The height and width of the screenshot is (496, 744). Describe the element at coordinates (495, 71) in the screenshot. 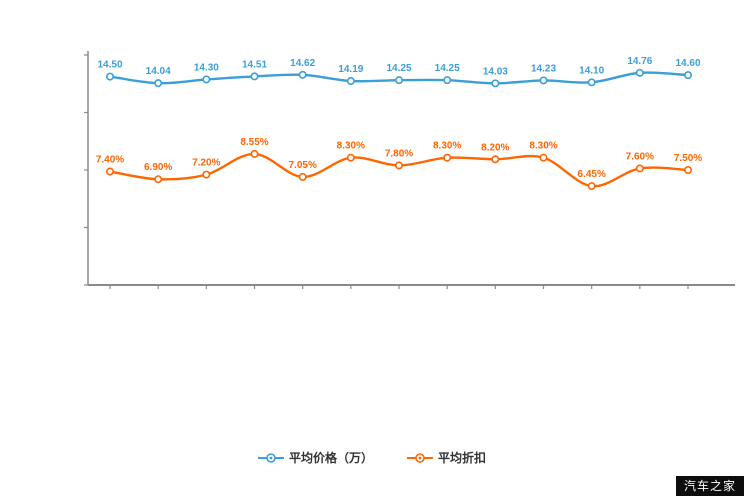

I see `data-label: 14.03` at that location.